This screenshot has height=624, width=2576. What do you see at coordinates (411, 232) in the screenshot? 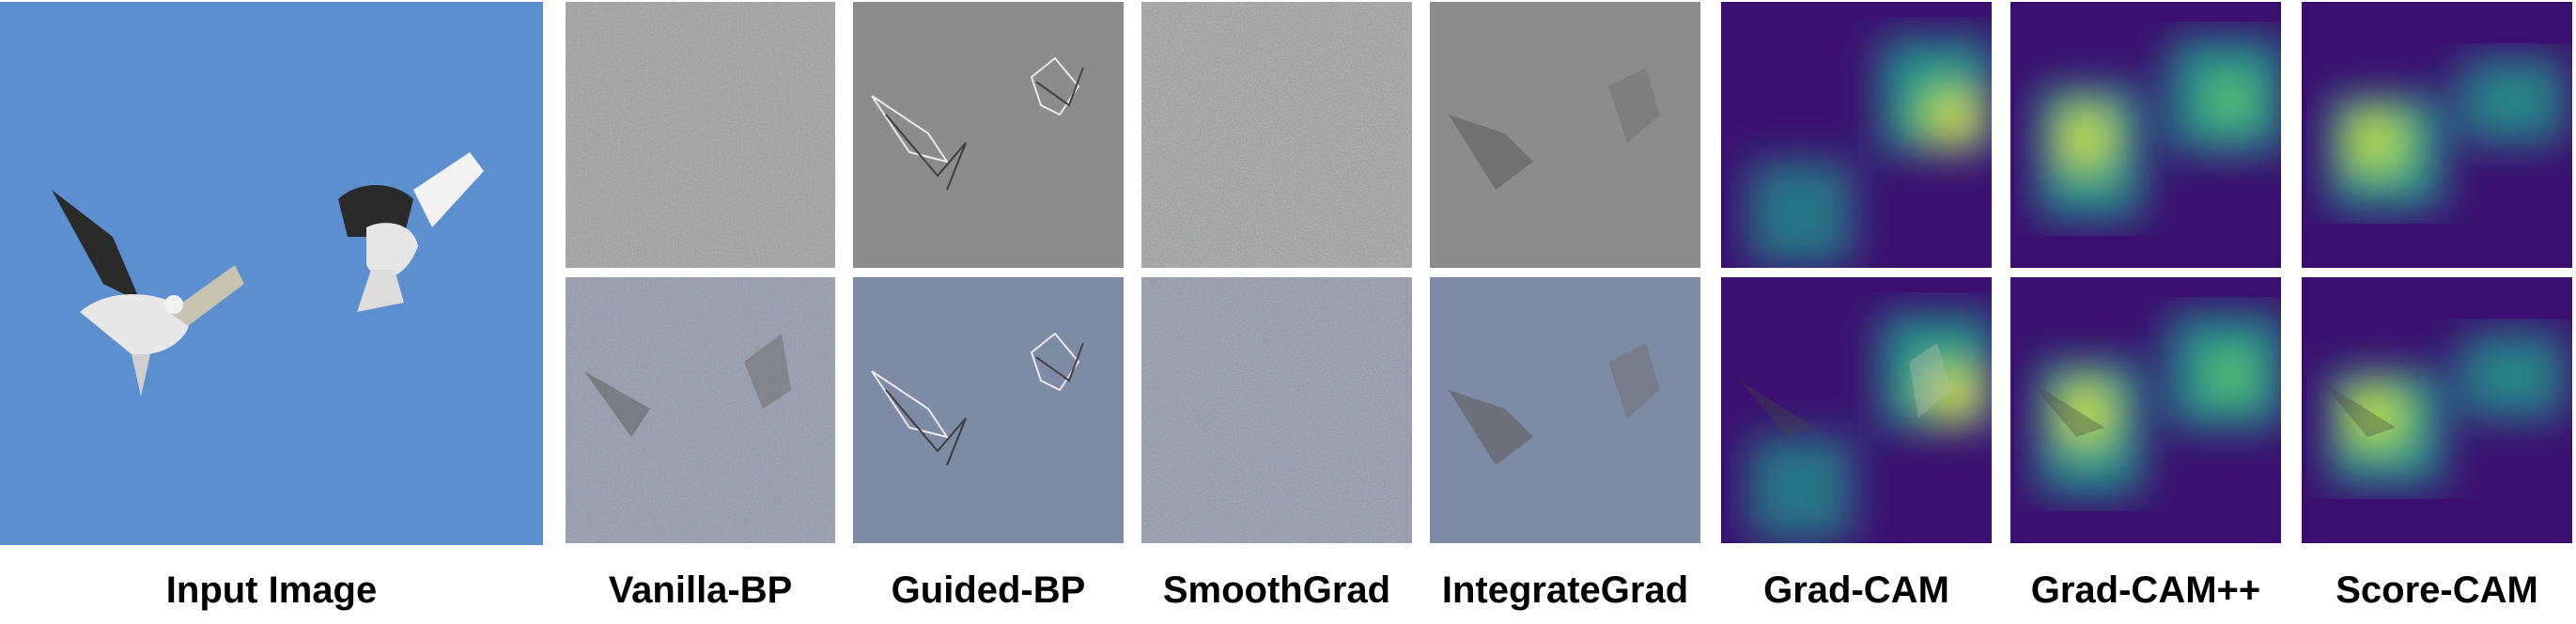
I see `bird-right` at bounding box center [411, 232].